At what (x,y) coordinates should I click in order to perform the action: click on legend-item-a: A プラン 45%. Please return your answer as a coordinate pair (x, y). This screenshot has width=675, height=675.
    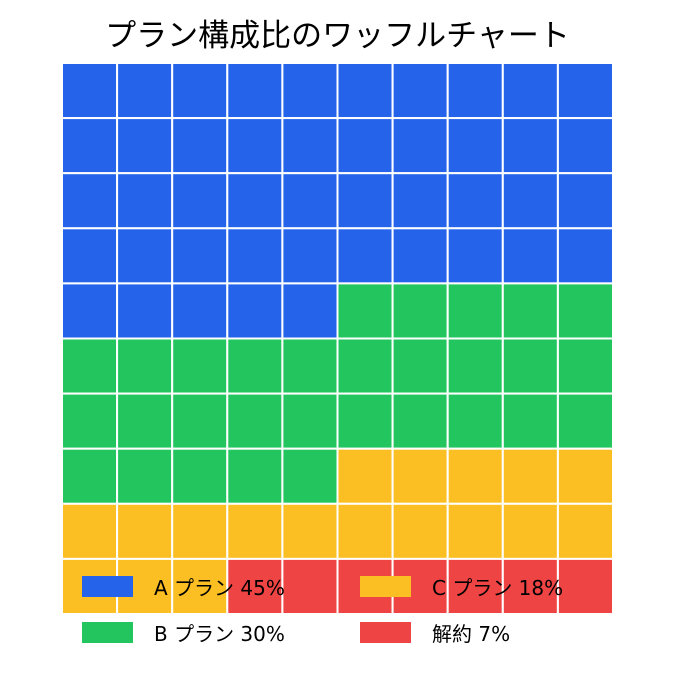
    Looking at the image, I should click on (183, 586).